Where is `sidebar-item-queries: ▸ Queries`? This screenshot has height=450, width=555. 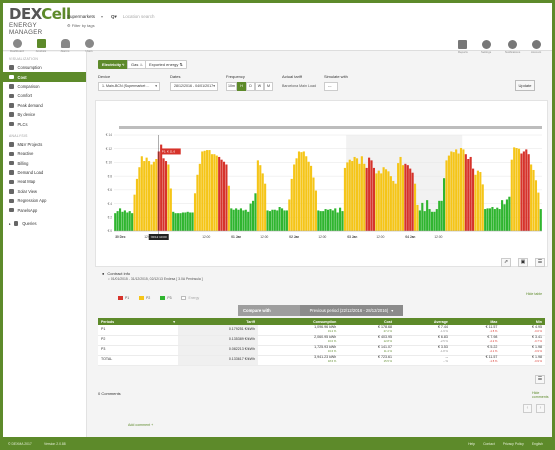
sidebar-item-queries: ▸ Queries is located at coordinates (44, 223).